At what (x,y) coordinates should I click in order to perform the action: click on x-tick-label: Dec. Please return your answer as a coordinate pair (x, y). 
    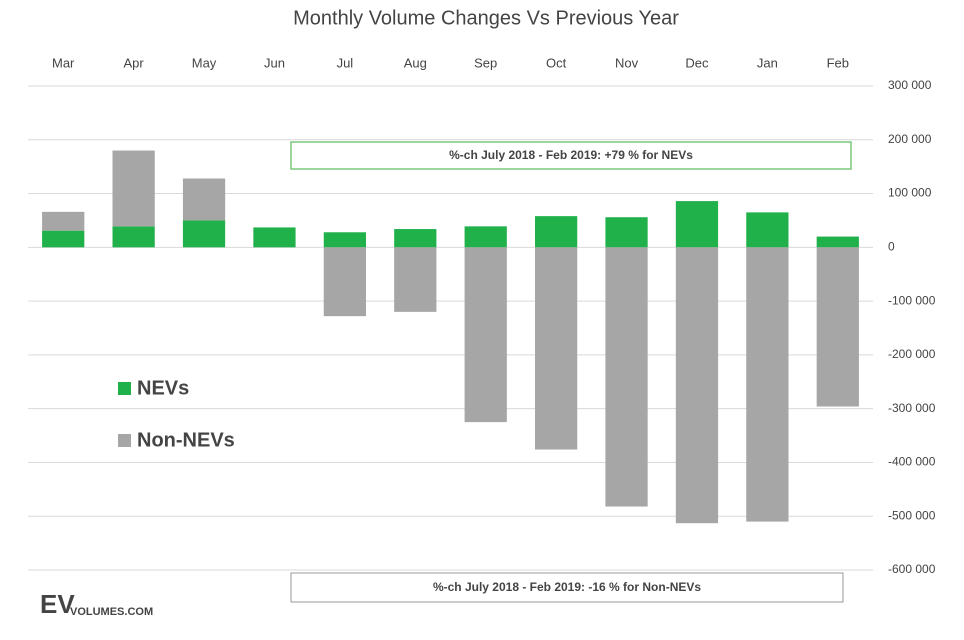
    Looking at the image, I should click on (697, 62).